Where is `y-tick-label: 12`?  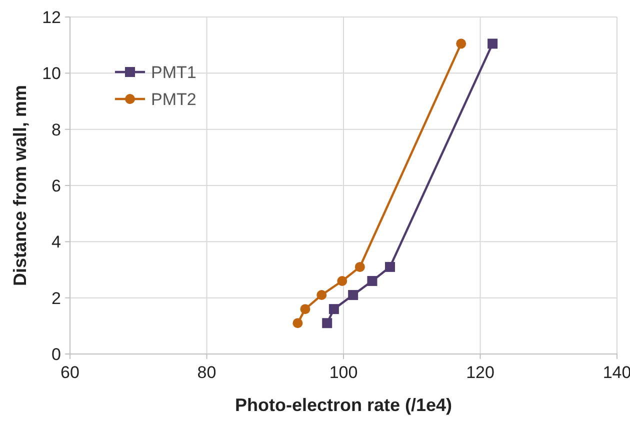 y-tick-label: 12 is located at coordinates (51, 17).